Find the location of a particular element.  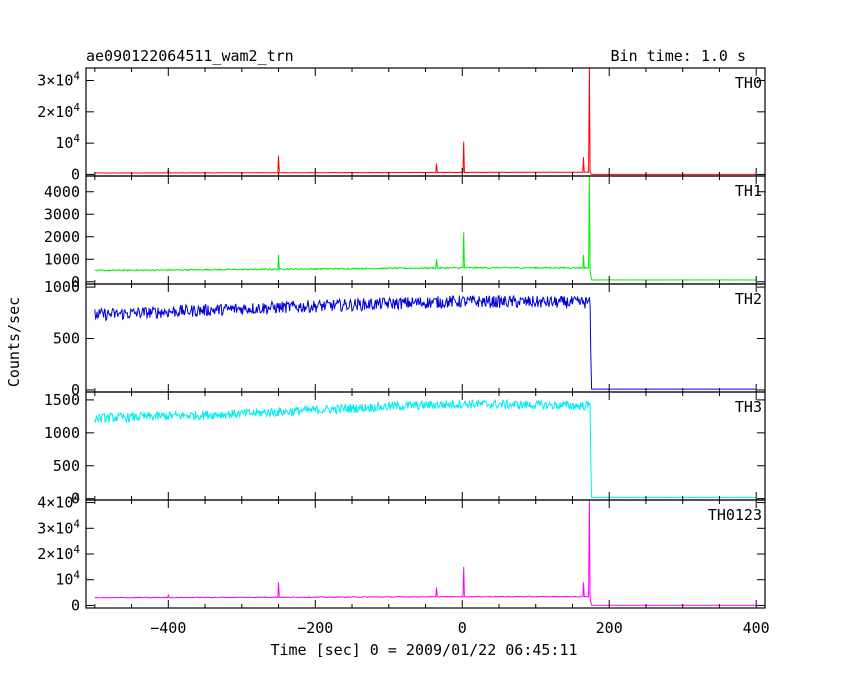

y-tick-label: 1500 is located at coordinates (62, 400).